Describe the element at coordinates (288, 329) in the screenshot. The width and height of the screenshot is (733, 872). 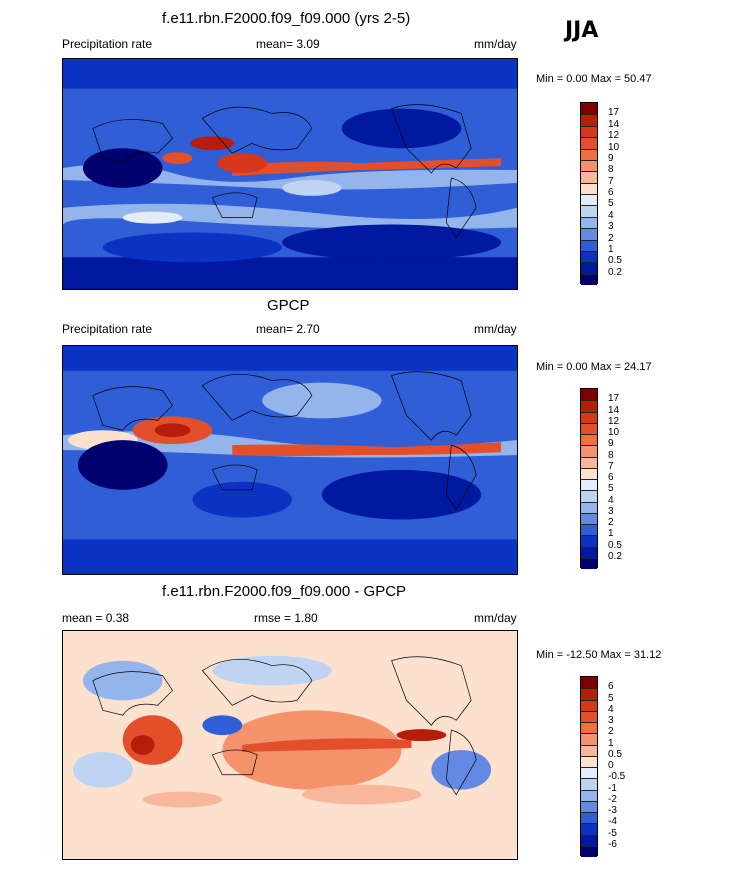
I see `panel2-mean-label: mean= 2.70` at that location.